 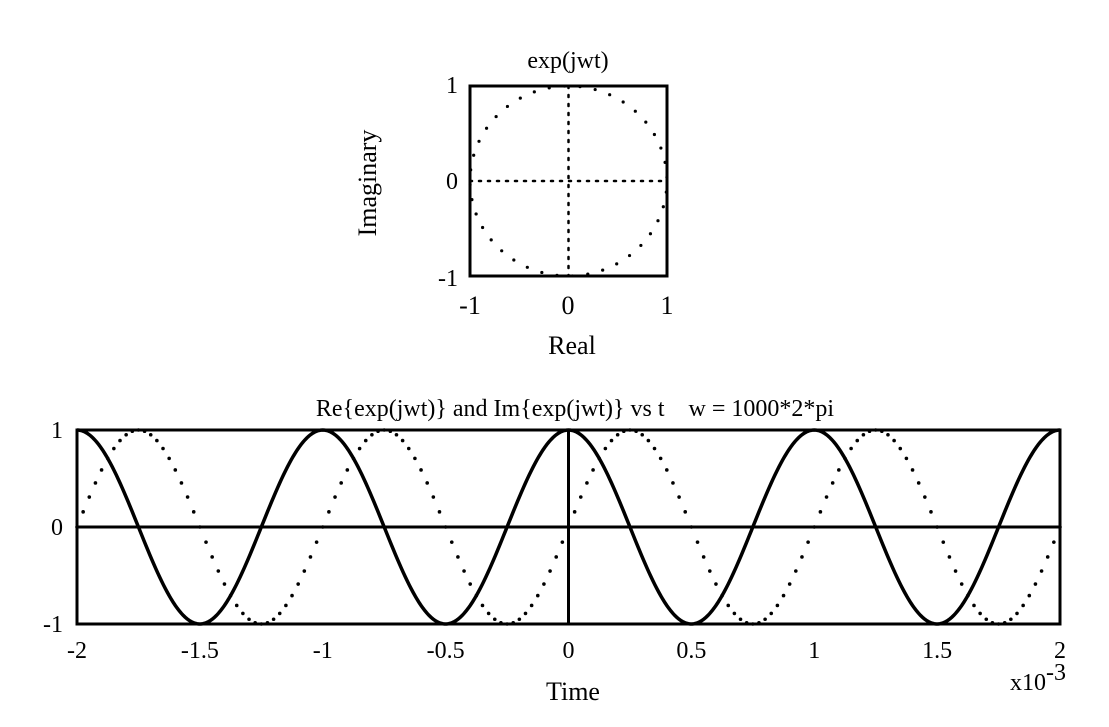 What do you see at coordinates (470, 305) in the screenshot?
I see `circle-xtick-neg1: -1` at bounding box center [470, 305].